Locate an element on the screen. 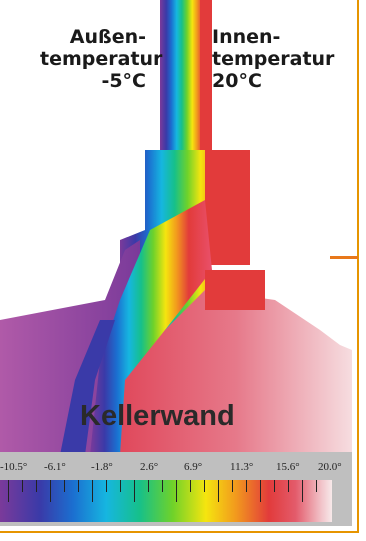 The height and width of the screenshot is (541, 366). inside-temperature-label: Innen- temperatur 20°C is located at coordinates (282, 59).